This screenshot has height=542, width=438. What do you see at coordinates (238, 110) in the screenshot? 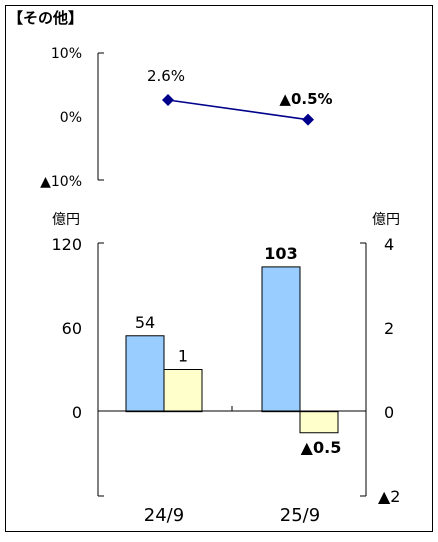
I see `line-segment` at bounding box center [238, 110].